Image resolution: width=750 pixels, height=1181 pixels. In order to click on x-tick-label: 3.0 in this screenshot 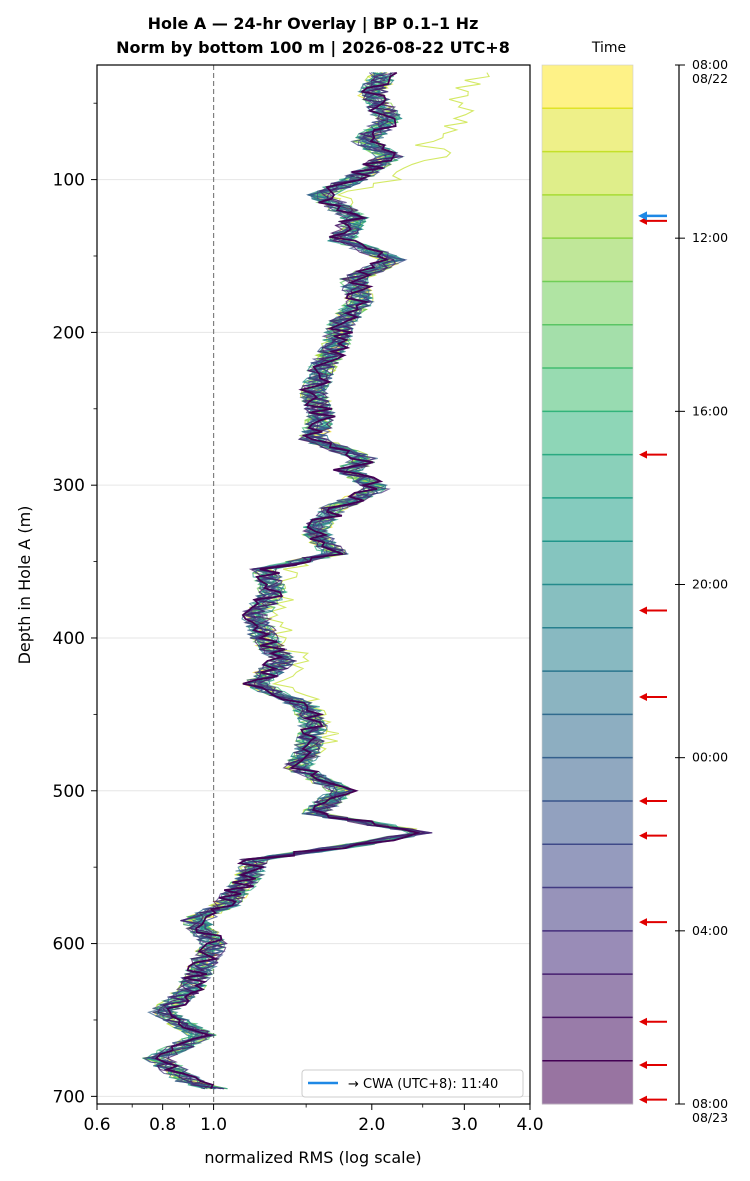, I will do `click(464, 1125)`.